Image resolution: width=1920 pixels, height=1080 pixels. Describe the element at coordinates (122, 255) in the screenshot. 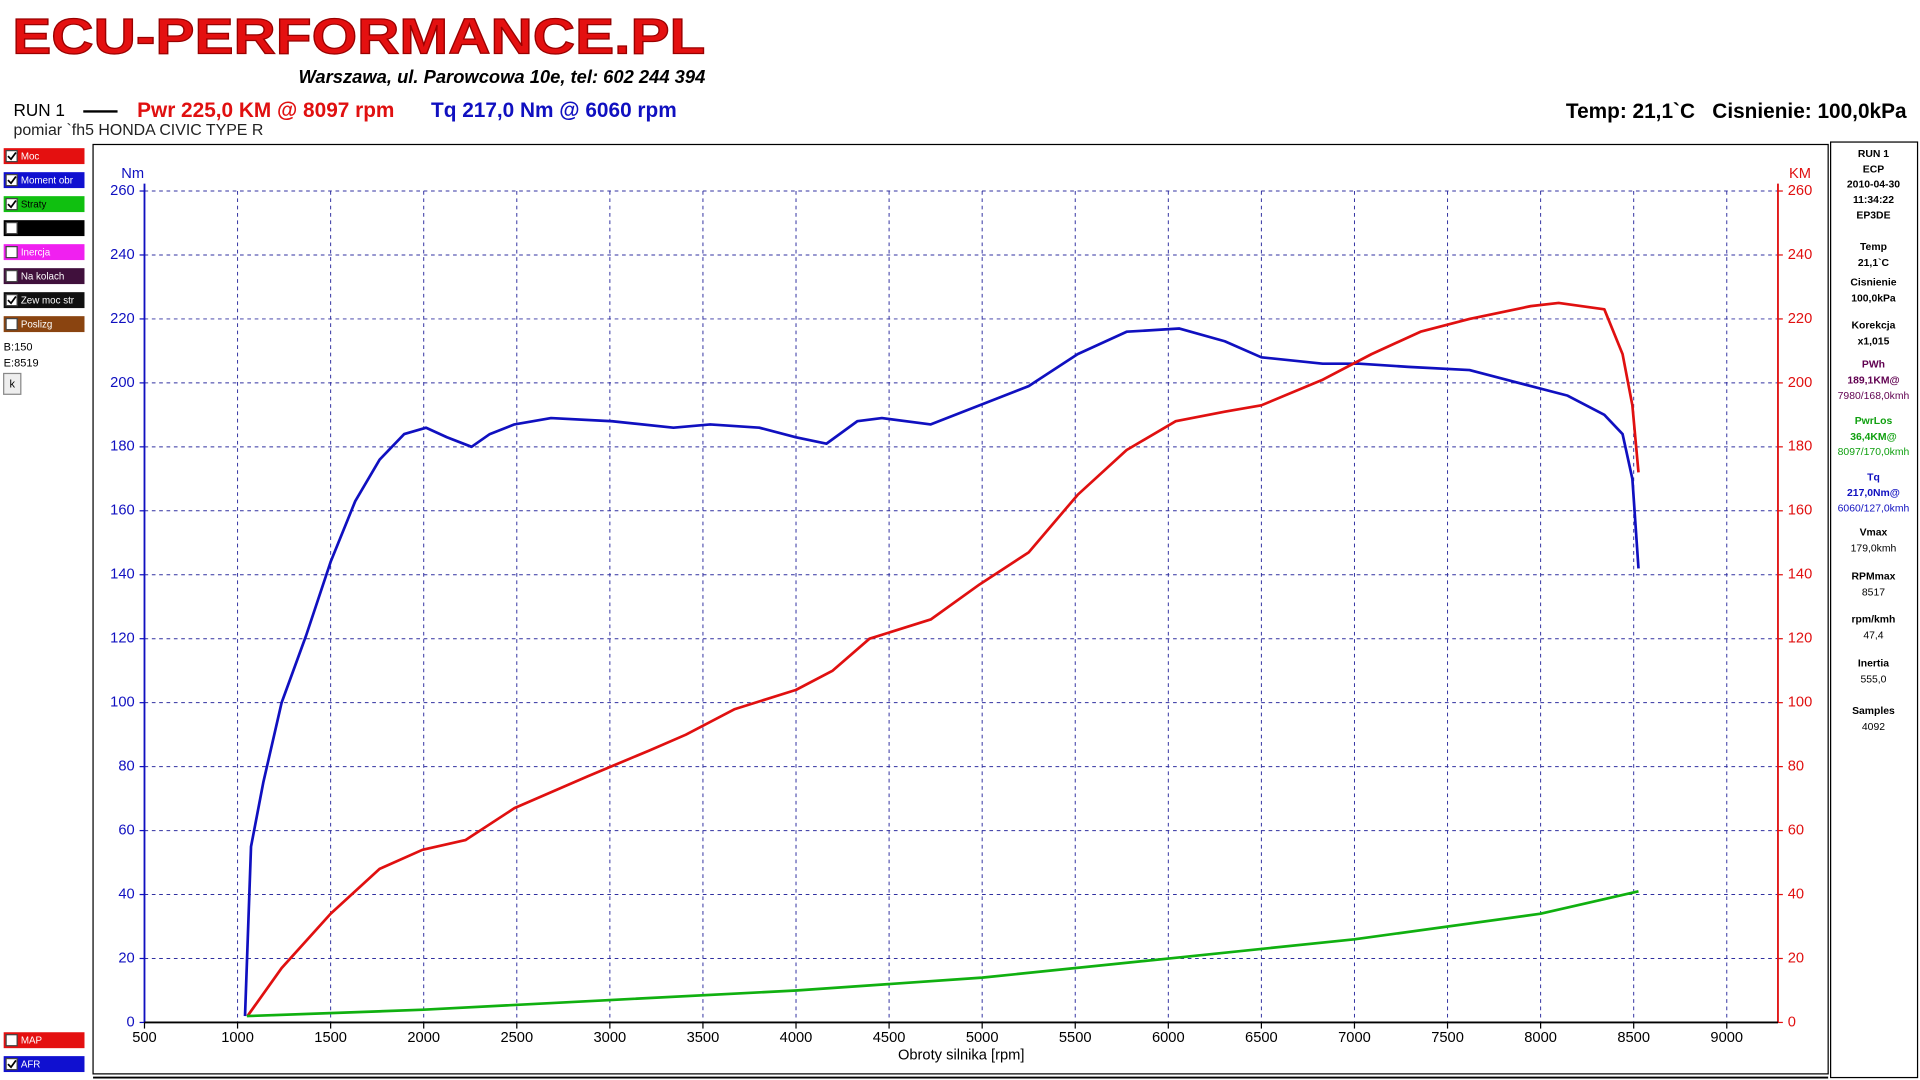

I see `y-tick-label: 240` at that location.